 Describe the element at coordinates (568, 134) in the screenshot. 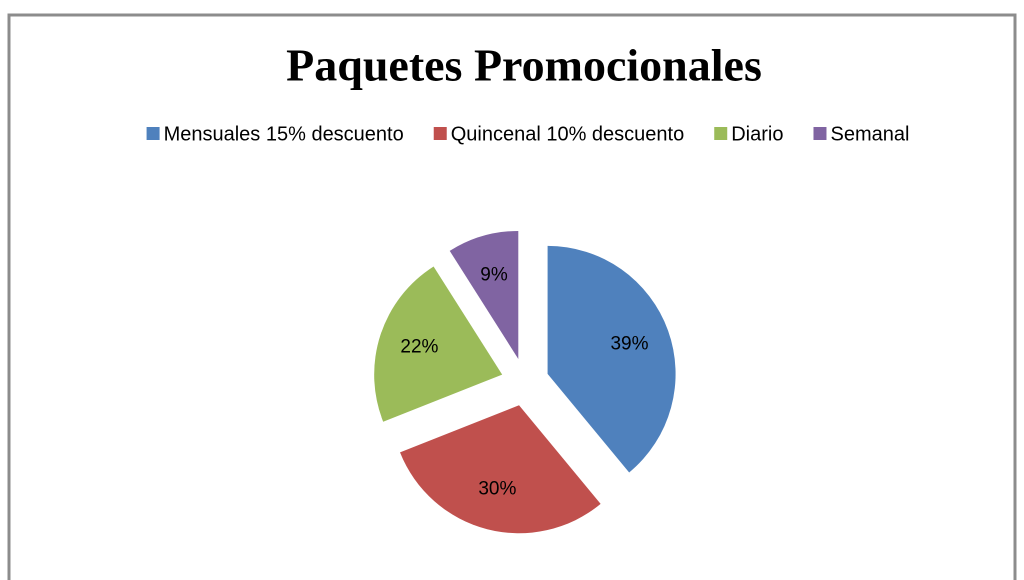

I see `legend-label: Quincenal 10% descuento` at that location.